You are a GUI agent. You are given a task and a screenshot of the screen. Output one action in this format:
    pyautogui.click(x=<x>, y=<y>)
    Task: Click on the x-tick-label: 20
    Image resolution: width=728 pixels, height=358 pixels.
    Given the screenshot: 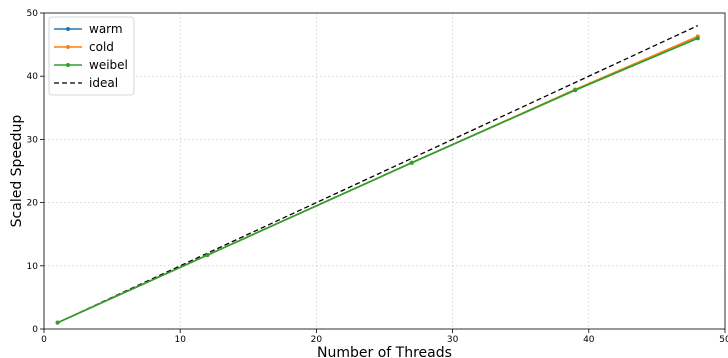 What is the action you would take?
    pyautogui.click(x=317, y=340)
    